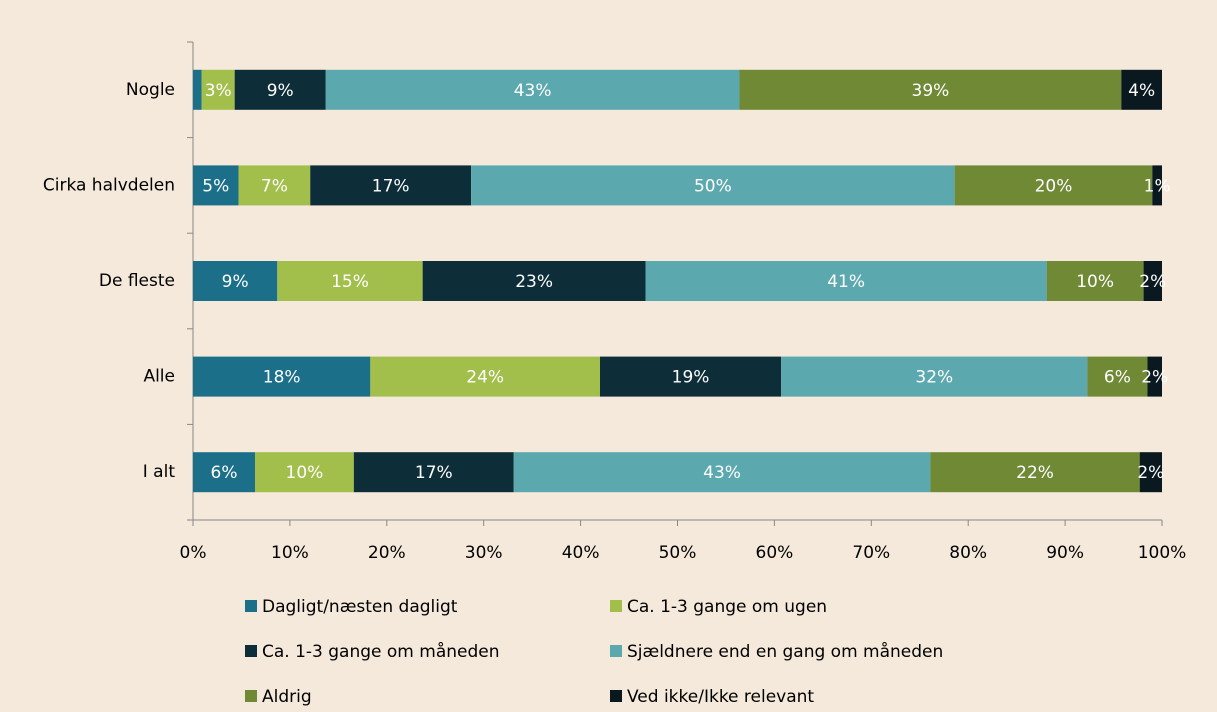  Describe the element at coordinates (871, 553) in the screenshot. I see `x-tick-label: 70%` at that location.